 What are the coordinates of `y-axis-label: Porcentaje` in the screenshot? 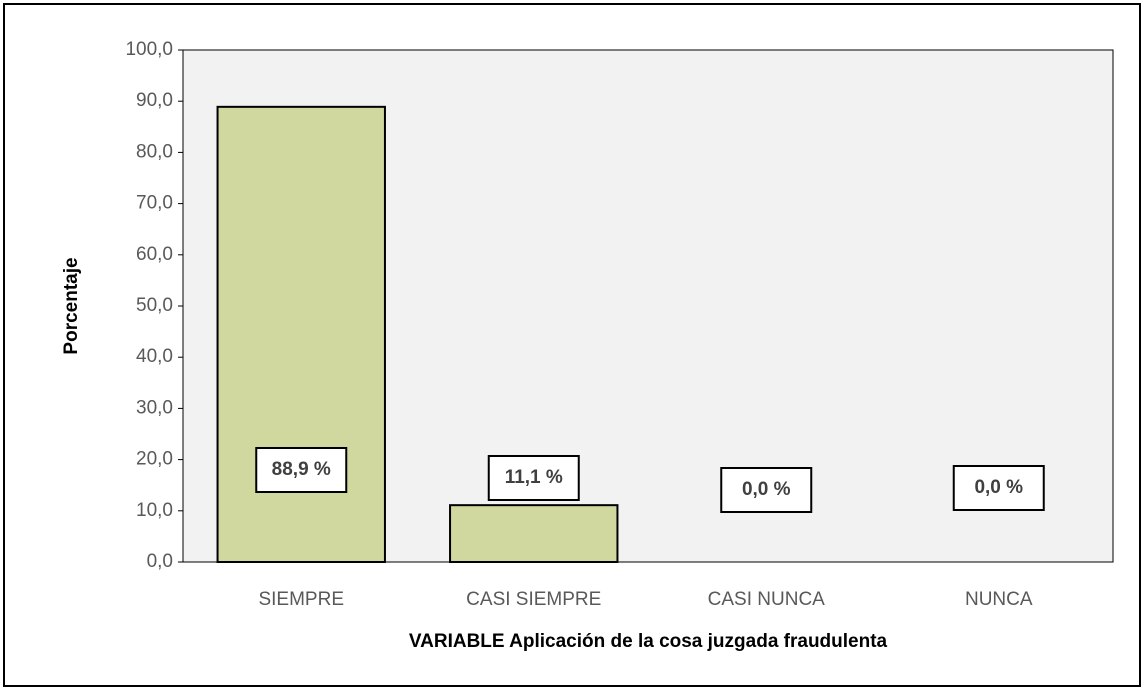 It's located at (71, 305).